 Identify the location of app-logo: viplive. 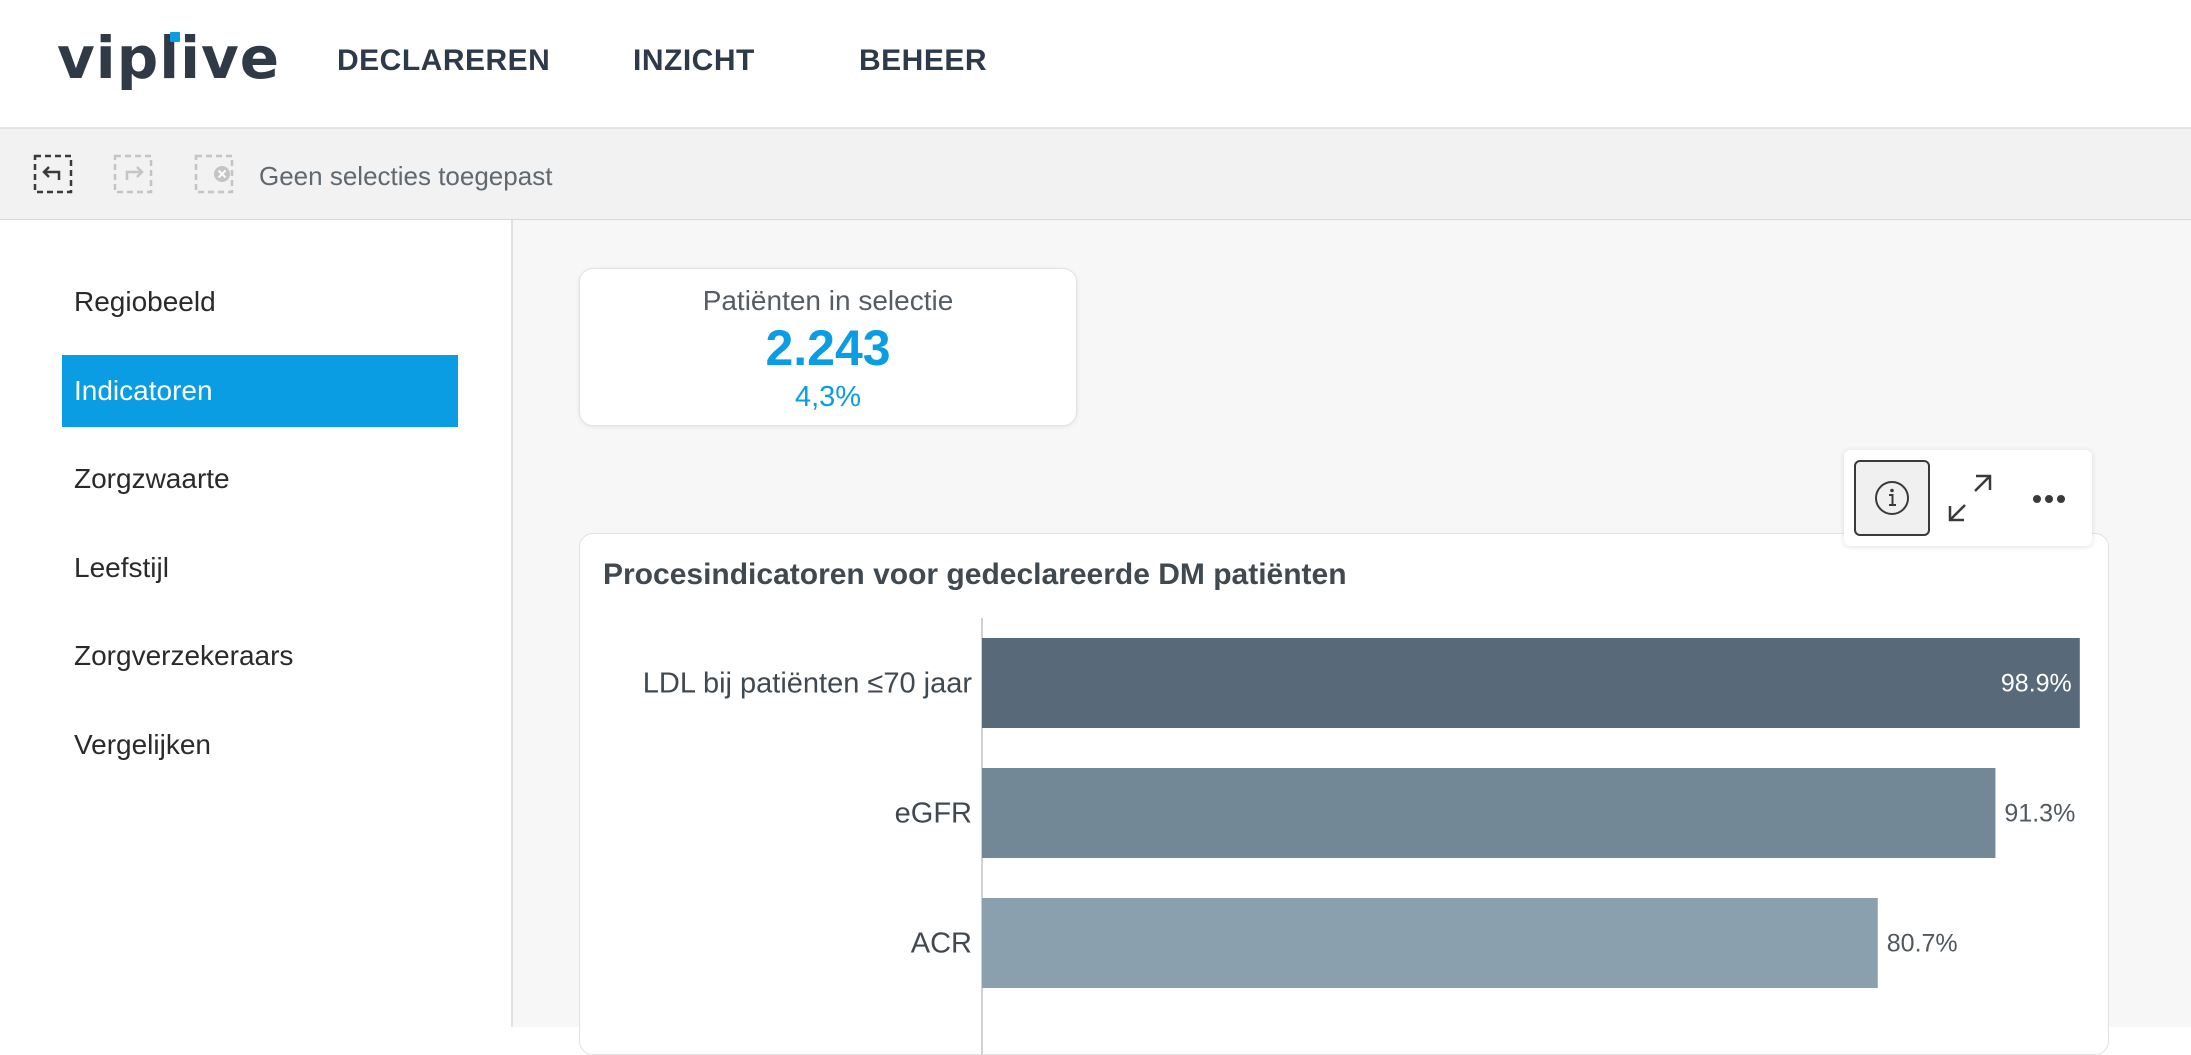
(169, 58).